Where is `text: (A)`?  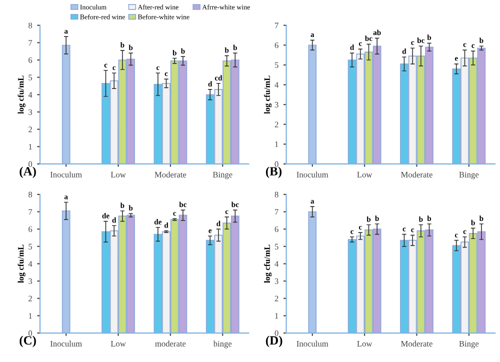
text: (A) is located at coordinates (28, 172).